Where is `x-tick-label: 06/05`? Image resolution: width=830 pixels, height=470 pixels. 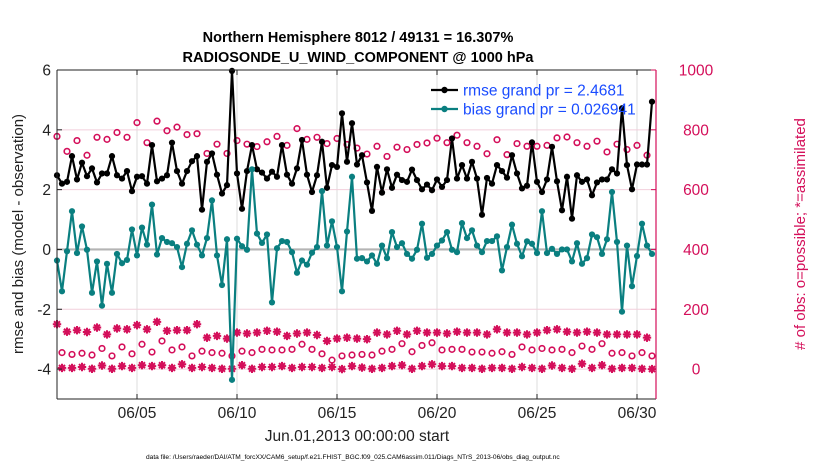
x-tick-label: 06/05 is located at coordinates (137, 413).